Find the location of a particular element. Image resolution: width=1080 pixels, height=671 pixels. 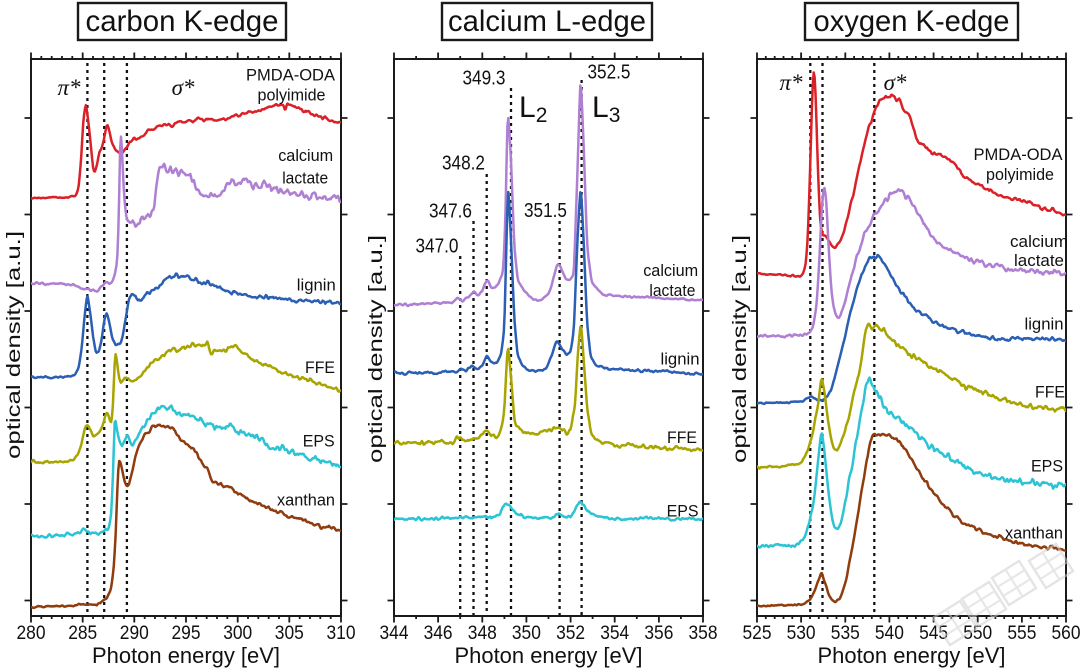

svg-text: 346 is located at coordinates (438, 633).